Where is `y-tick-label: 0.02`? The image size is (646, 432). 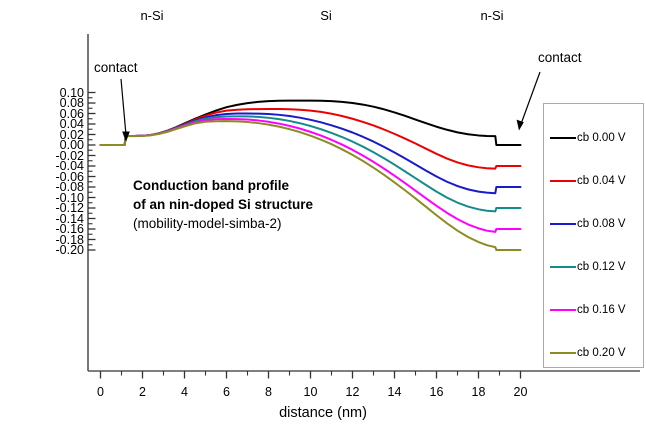 y-tick-label: 0.02 is located at coordinates (71, 134).